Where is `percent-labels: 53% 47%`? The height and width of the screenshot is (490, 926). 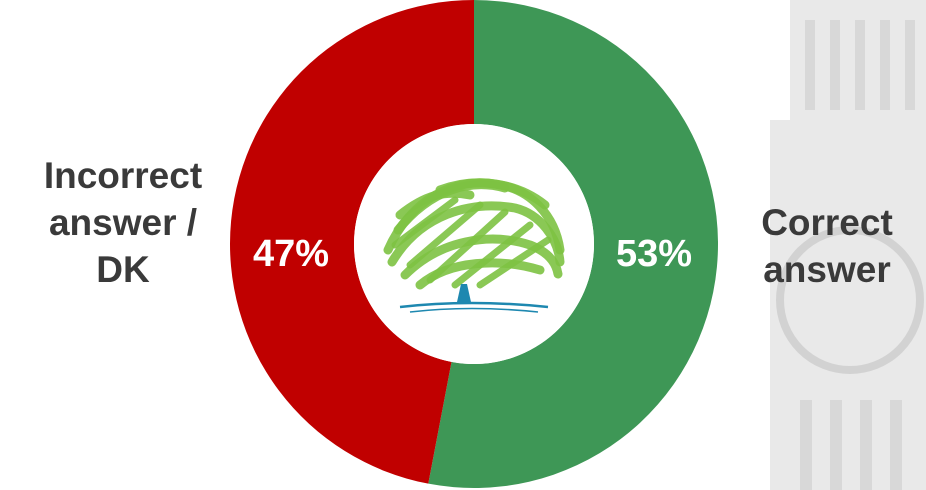 percent-labels: 53% 47% is located at coordinates (472, 254).